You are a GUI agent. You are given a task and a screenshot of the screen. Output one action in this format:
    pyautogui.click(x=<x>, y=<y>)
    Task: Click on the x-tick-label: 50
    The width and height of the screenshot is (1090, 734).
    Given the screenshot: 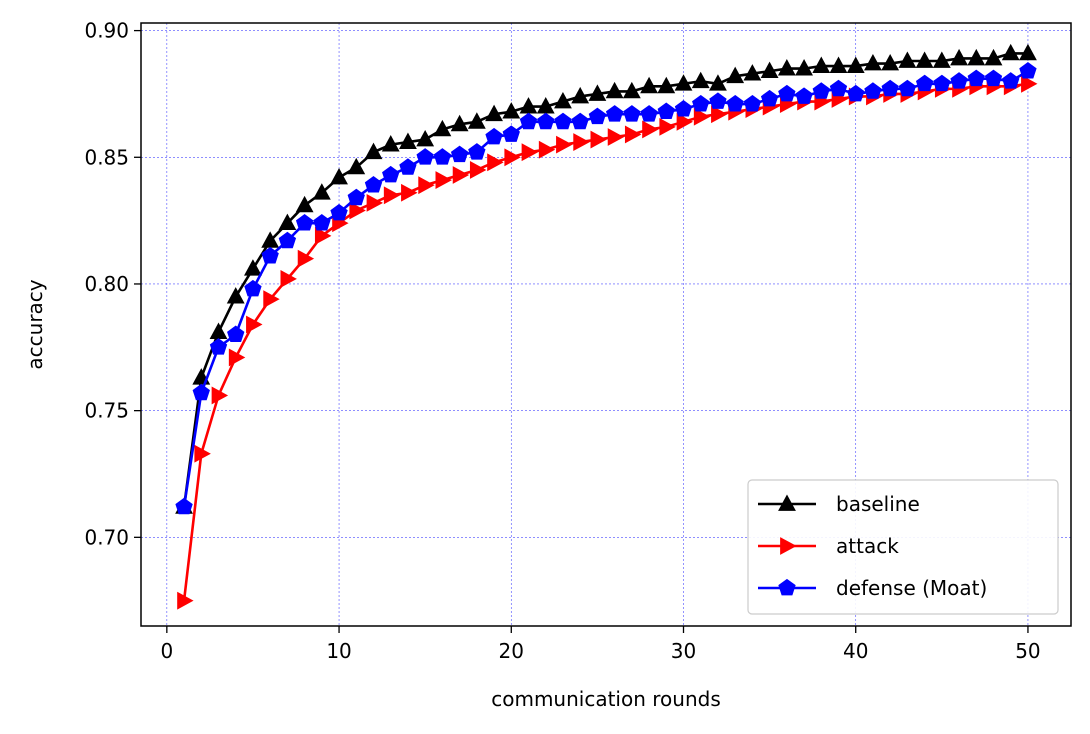 What is the action you would take?
    pyautogui.click(x=1027, y=651)
    